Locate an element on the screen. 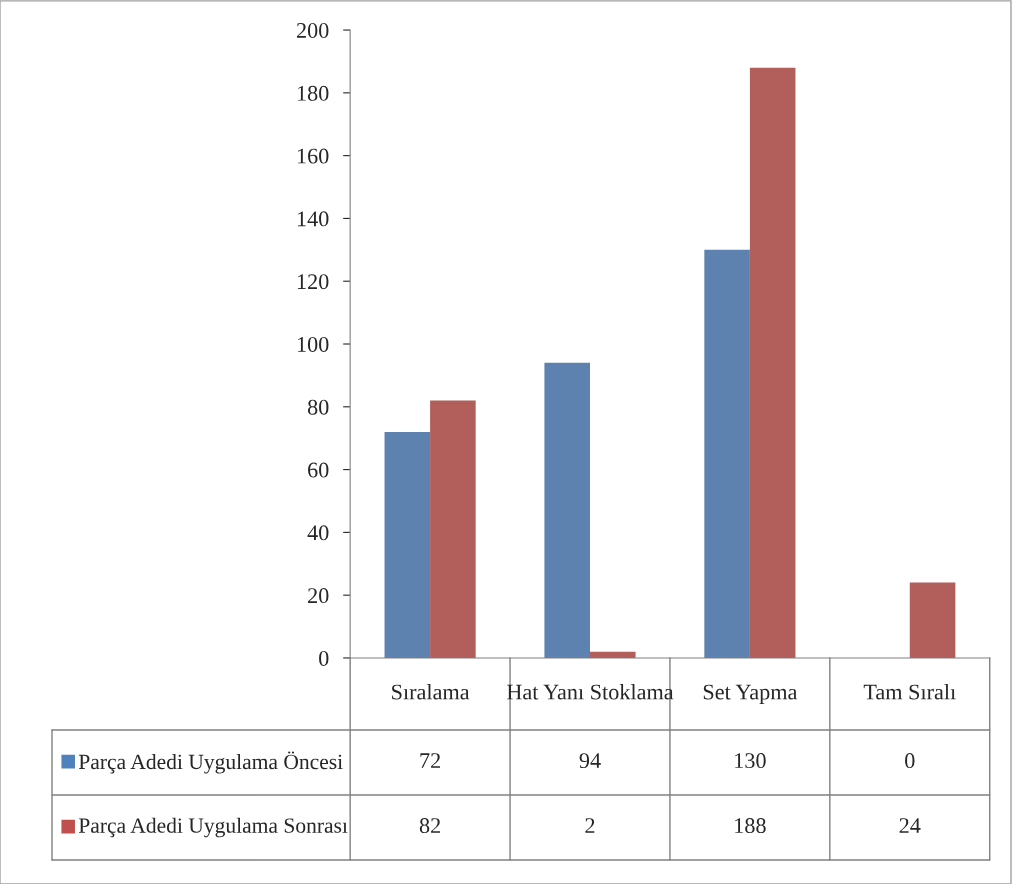  data-label: 130 is located at coordinates (750, 761).